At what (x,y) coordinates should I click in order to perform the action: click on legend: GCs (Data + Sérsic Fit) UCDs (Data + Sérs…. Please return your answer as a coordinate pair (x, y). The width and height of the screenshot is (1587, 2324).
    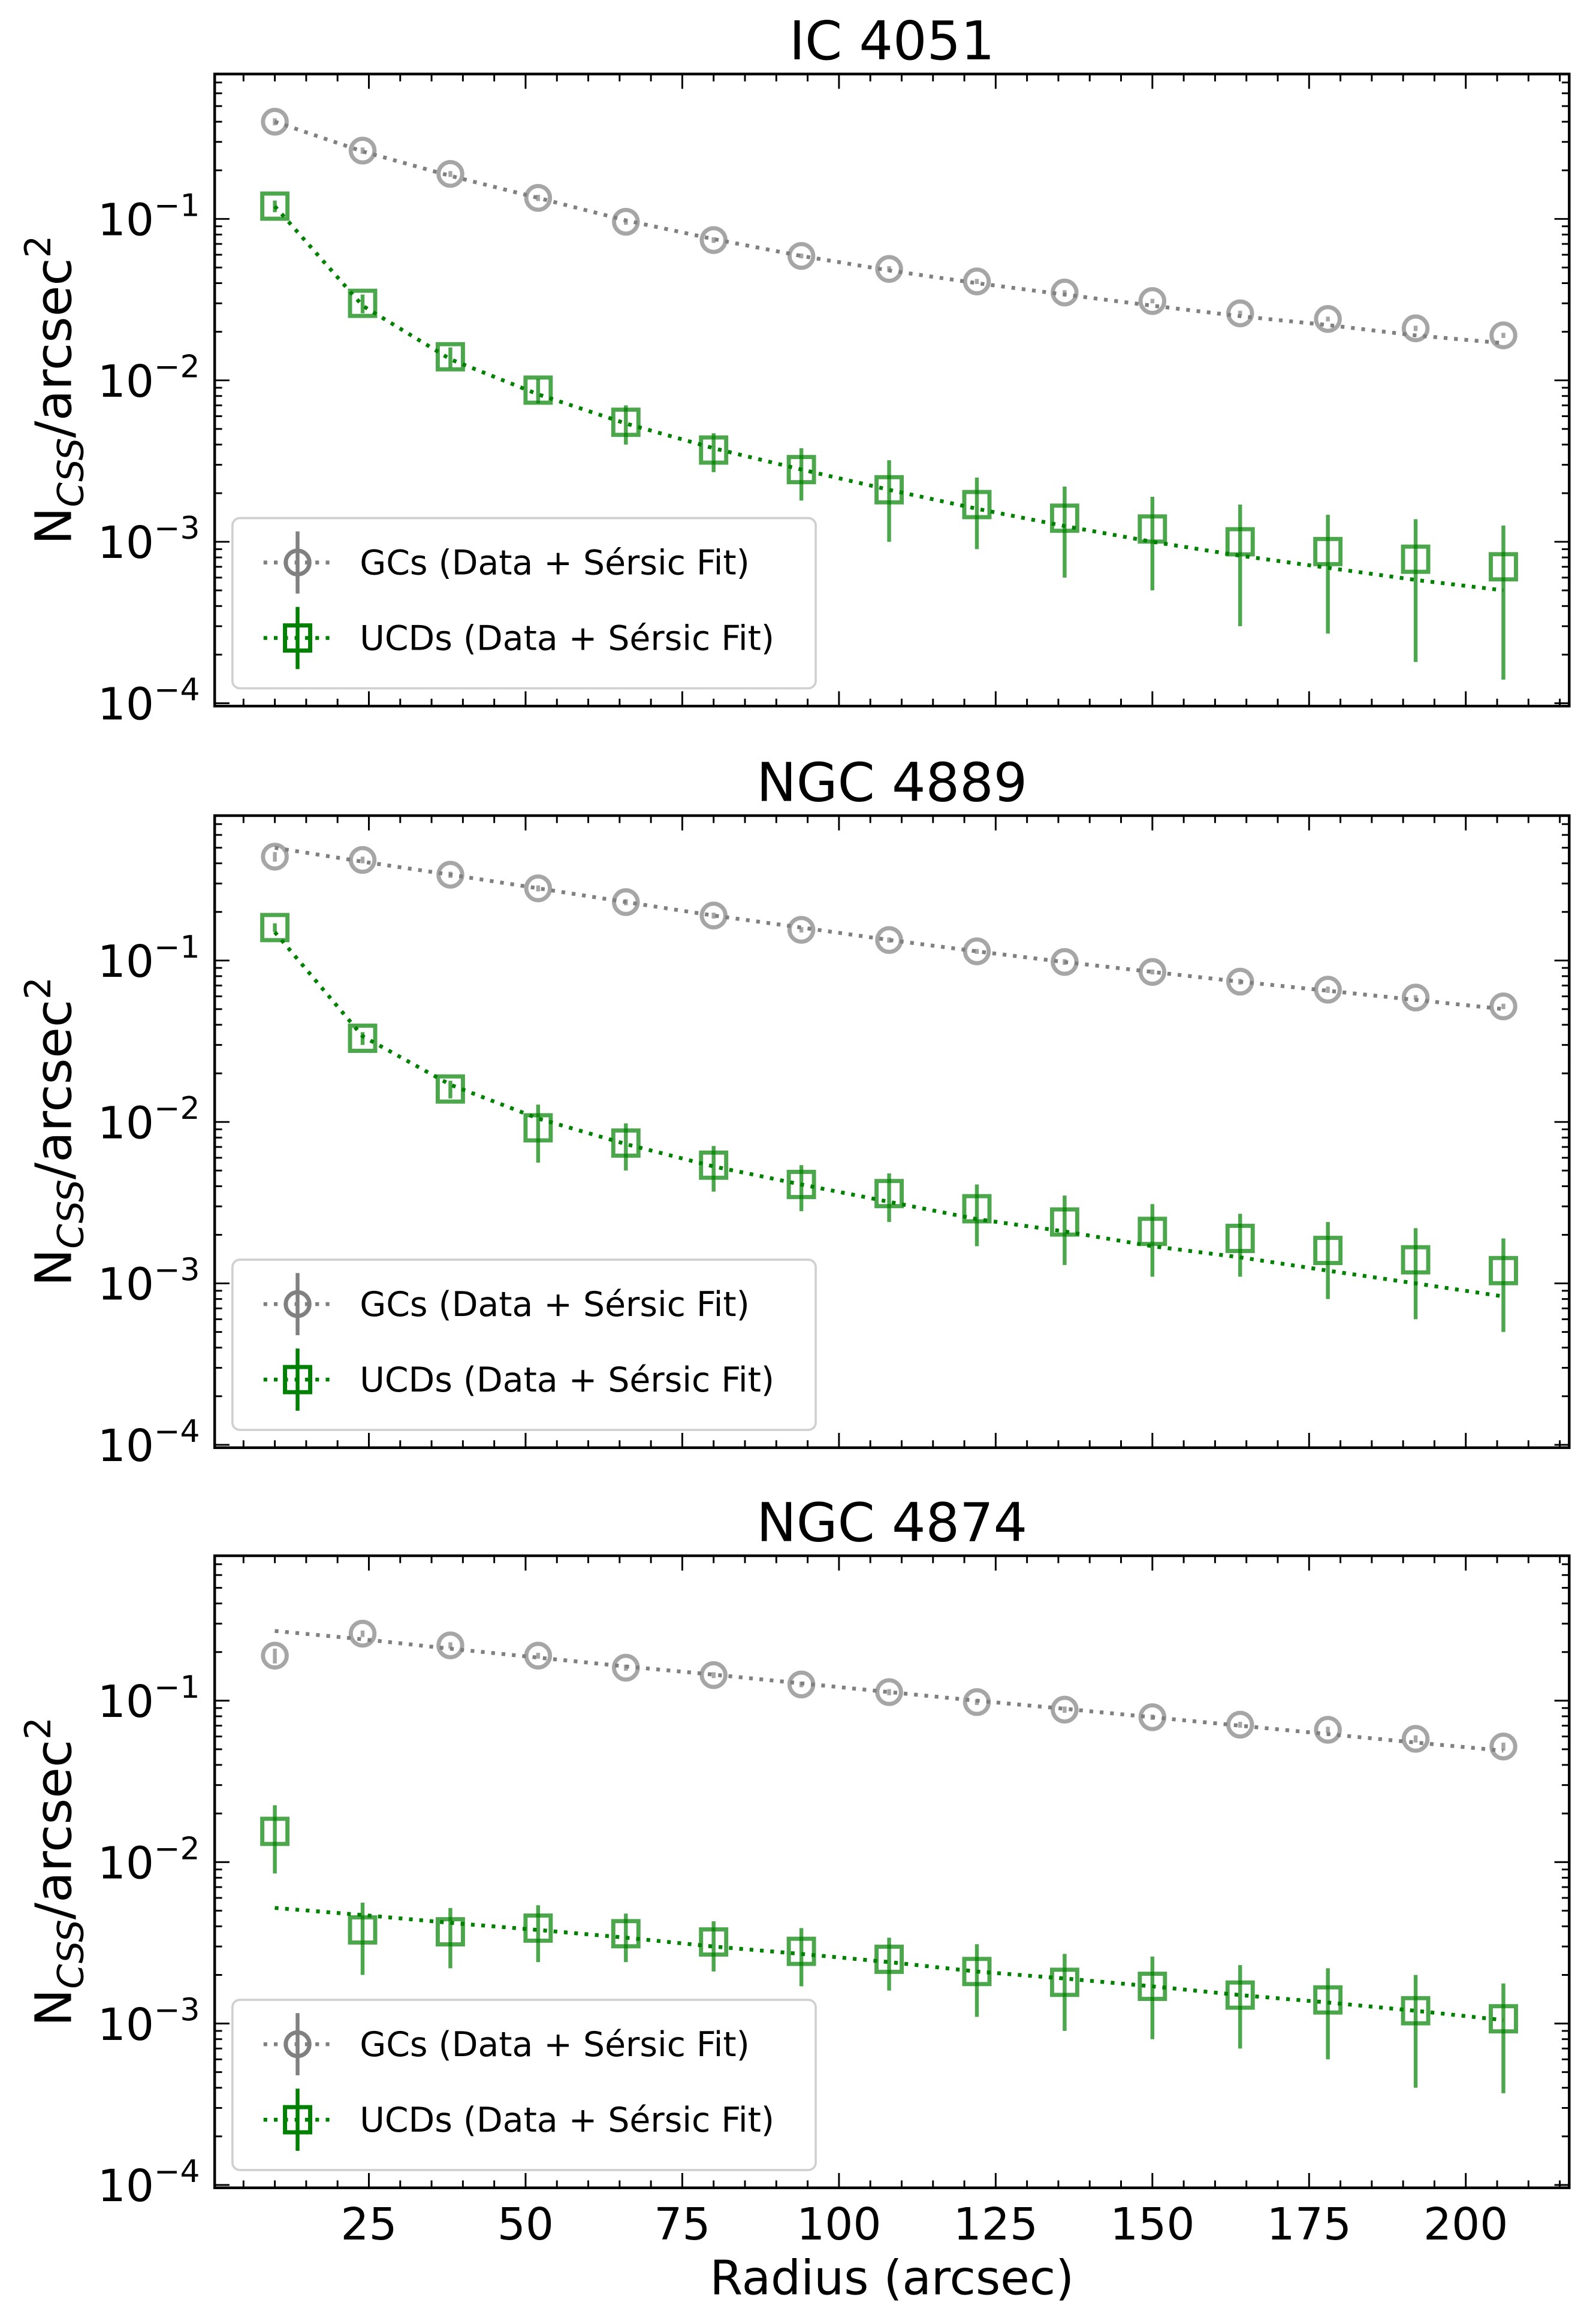
    Looking at the image, I should click on (524, 2085).